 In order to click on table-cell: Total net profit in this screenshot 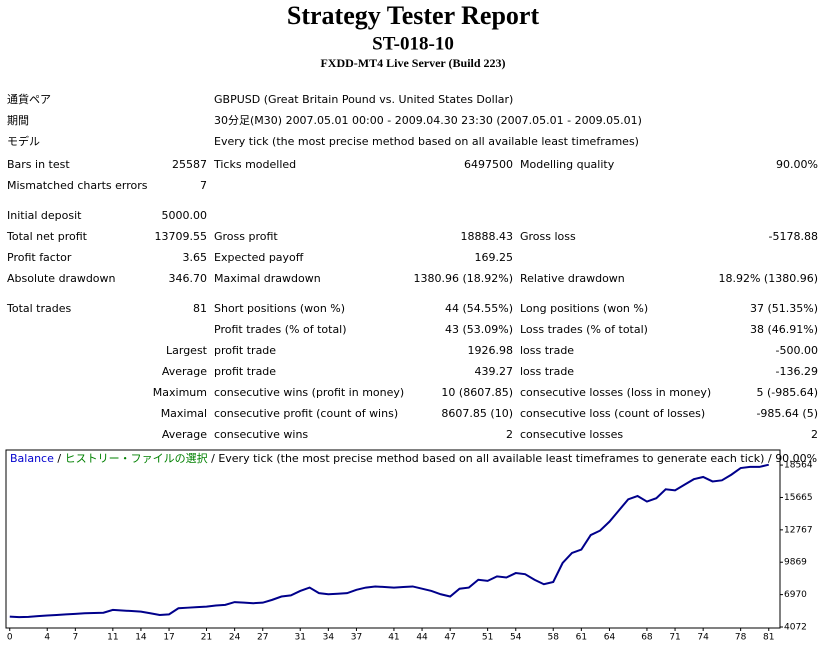, I will do `click(47, 236)`.